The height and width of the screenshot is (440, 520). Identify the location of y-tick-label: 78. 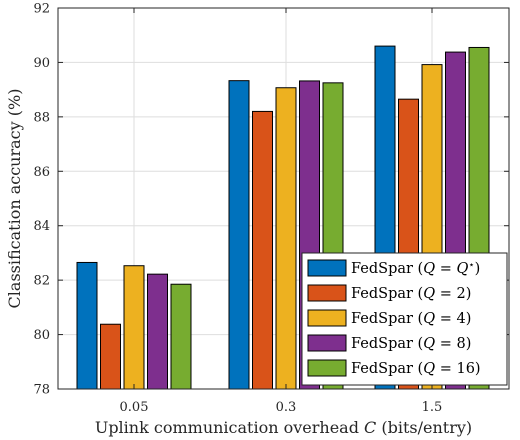
(41, 390).